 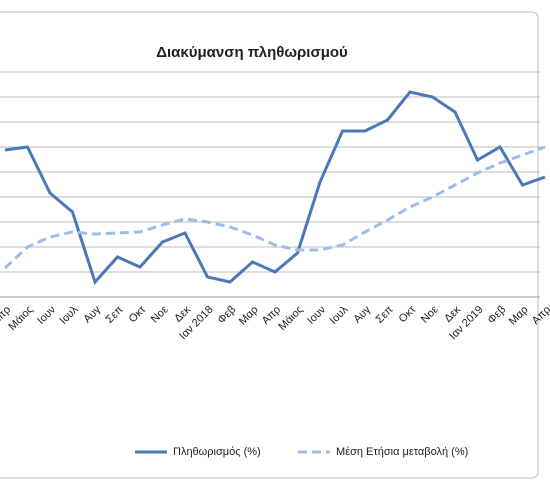 I want to click on legend-item: Πληθωρισμός (%), so click(x=198, y=452).